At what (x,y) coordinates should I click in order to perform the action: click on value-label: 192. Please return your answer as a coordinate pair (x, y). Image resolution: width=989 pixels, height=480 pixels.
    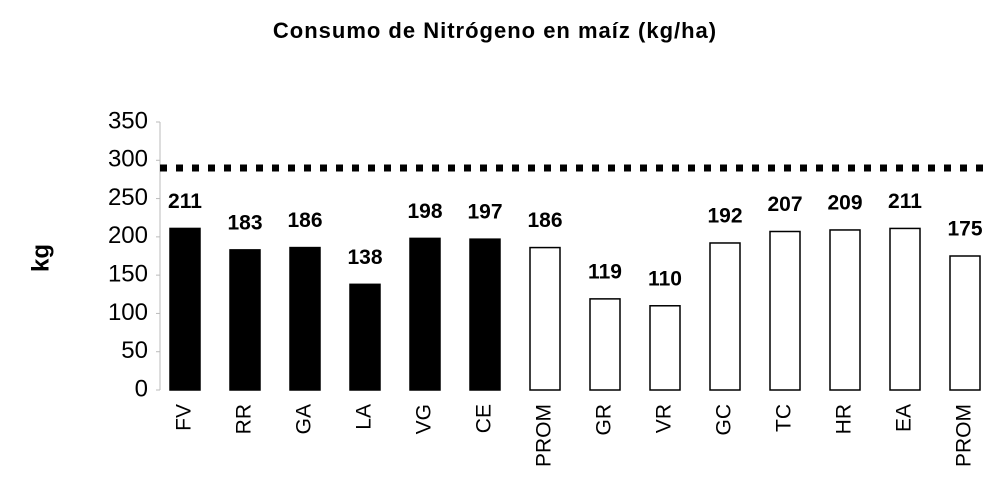
    Looking at the image, I should click on (724, 216).